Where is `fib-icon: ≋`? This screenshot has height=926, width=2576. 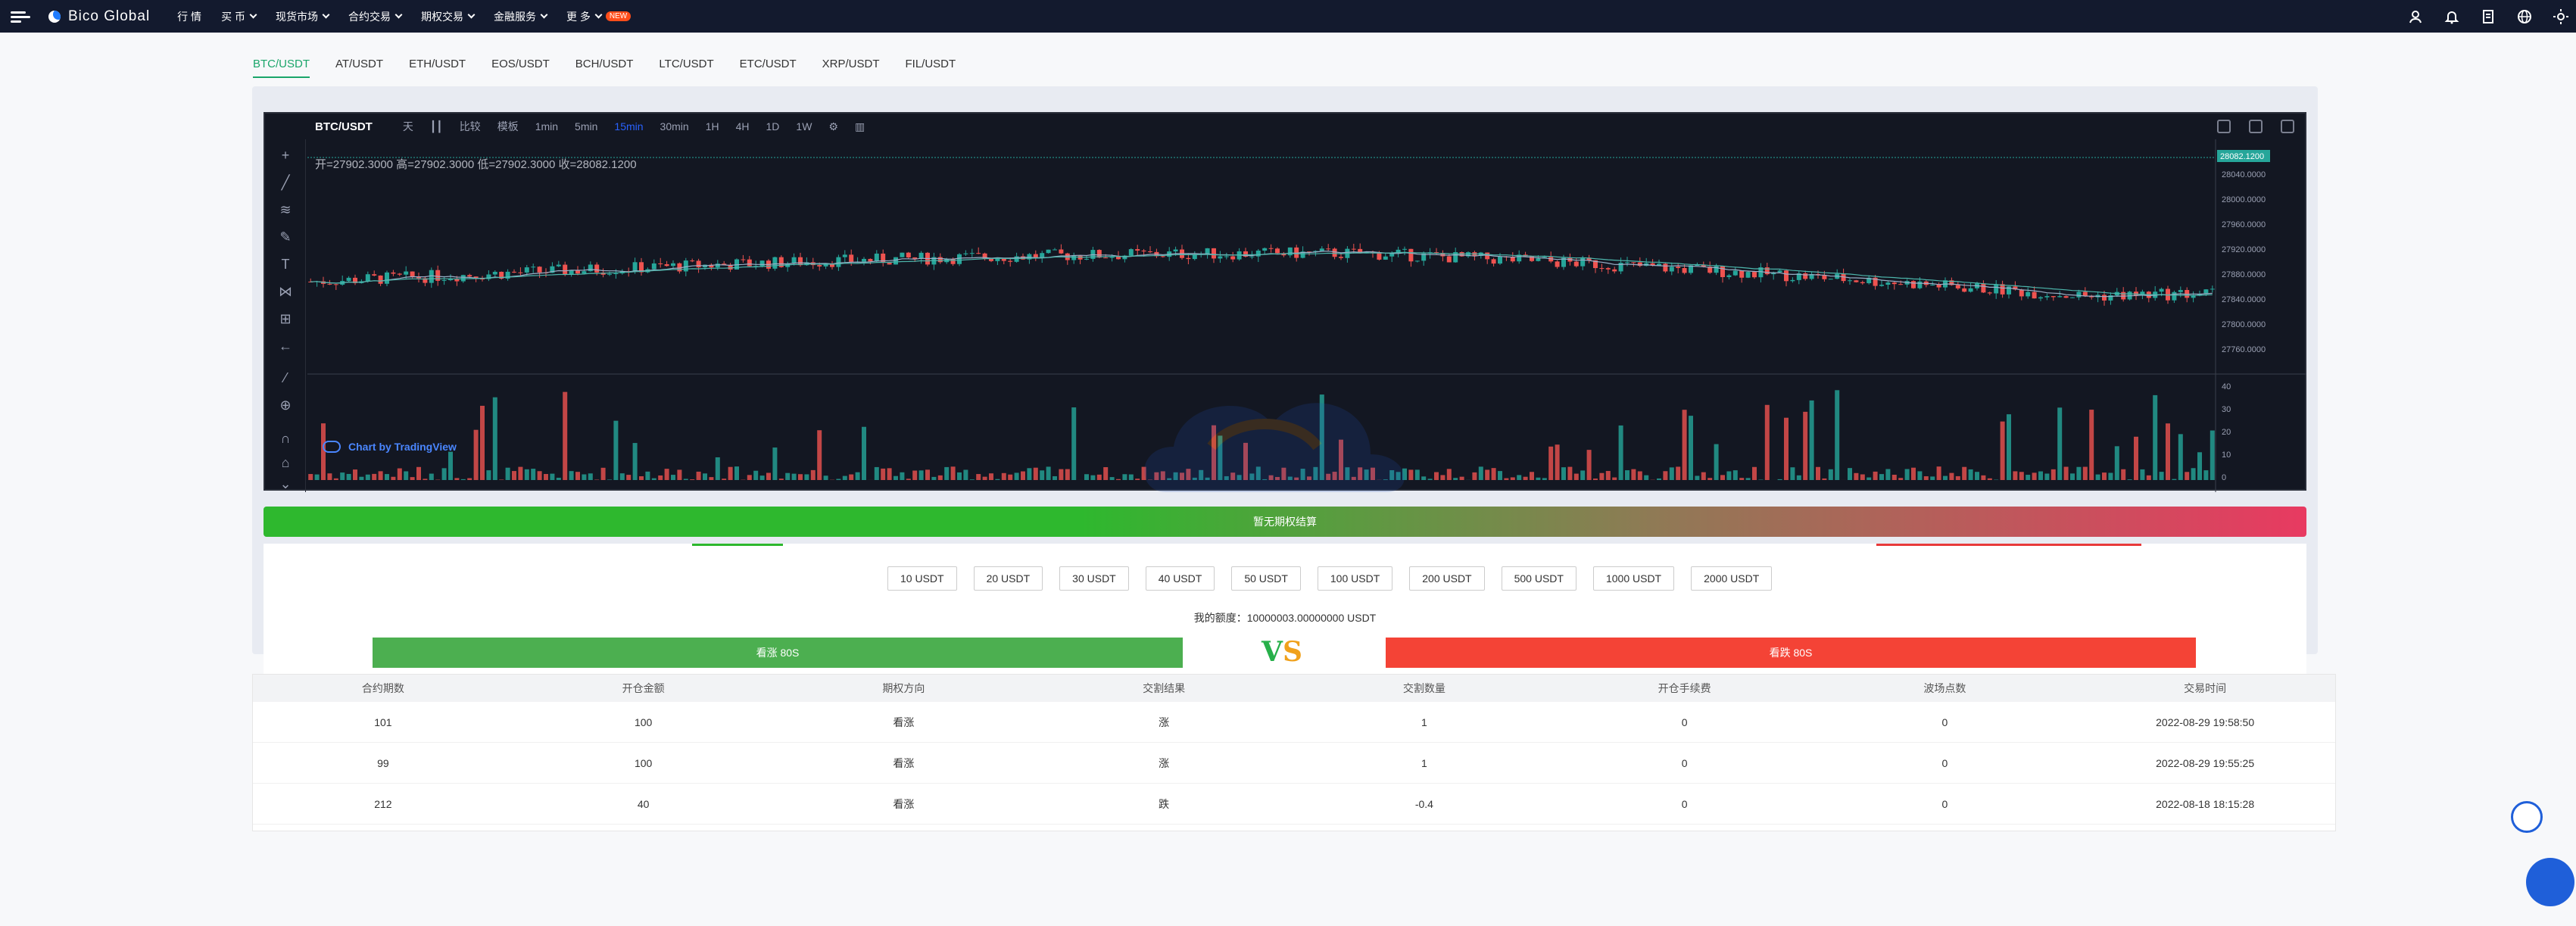
fib-icon: ≋ is located at coordinates (285, 209).